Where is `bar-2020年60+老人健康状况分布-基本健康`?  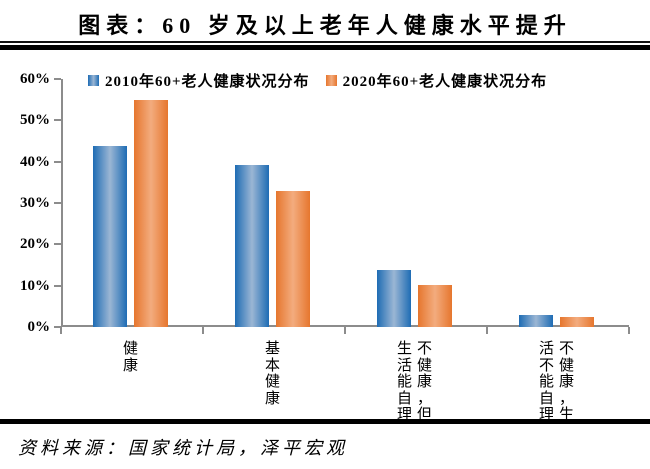 bar-2020年60+老人健康状况分布-基本健康 is located at coordinates (293, 259).